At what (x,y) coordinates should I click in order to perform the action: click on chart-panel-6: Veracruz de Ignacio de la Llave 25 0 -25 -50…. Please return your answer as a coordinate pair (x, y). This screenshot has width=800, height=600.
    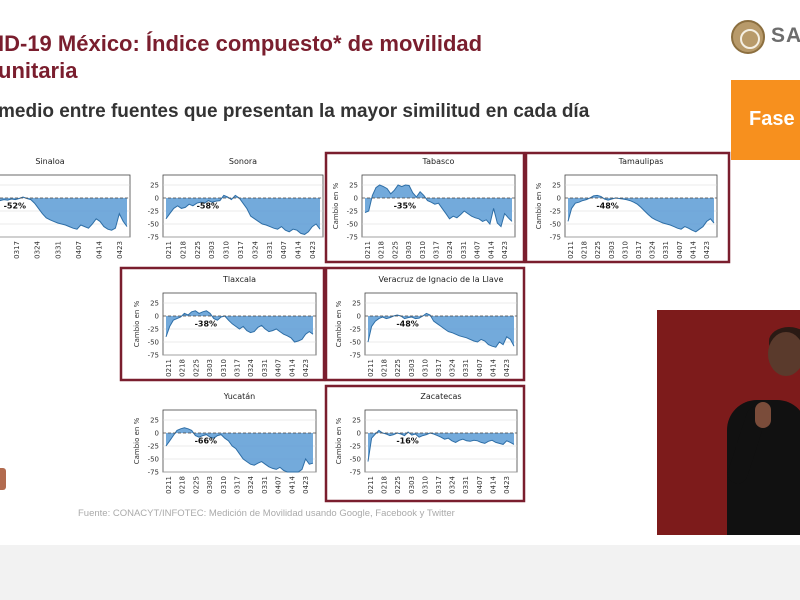
    Looking at the image, I should click on (425, 324).